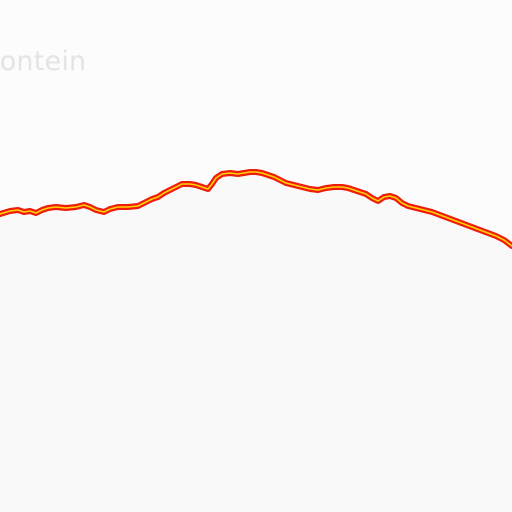 The height and width of the screenshot is (512, 512). I want to click on boundary-line-inner, so click(256, 209).